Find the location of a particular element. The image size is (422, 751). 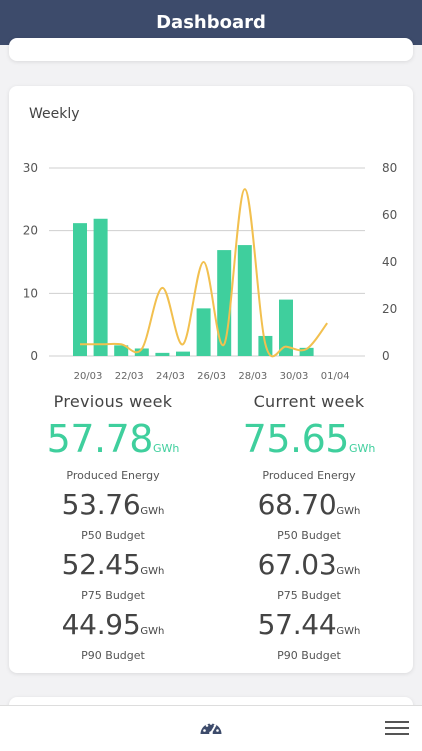

previous-p75-number: 52.45 is located at coordinates (101, 564).